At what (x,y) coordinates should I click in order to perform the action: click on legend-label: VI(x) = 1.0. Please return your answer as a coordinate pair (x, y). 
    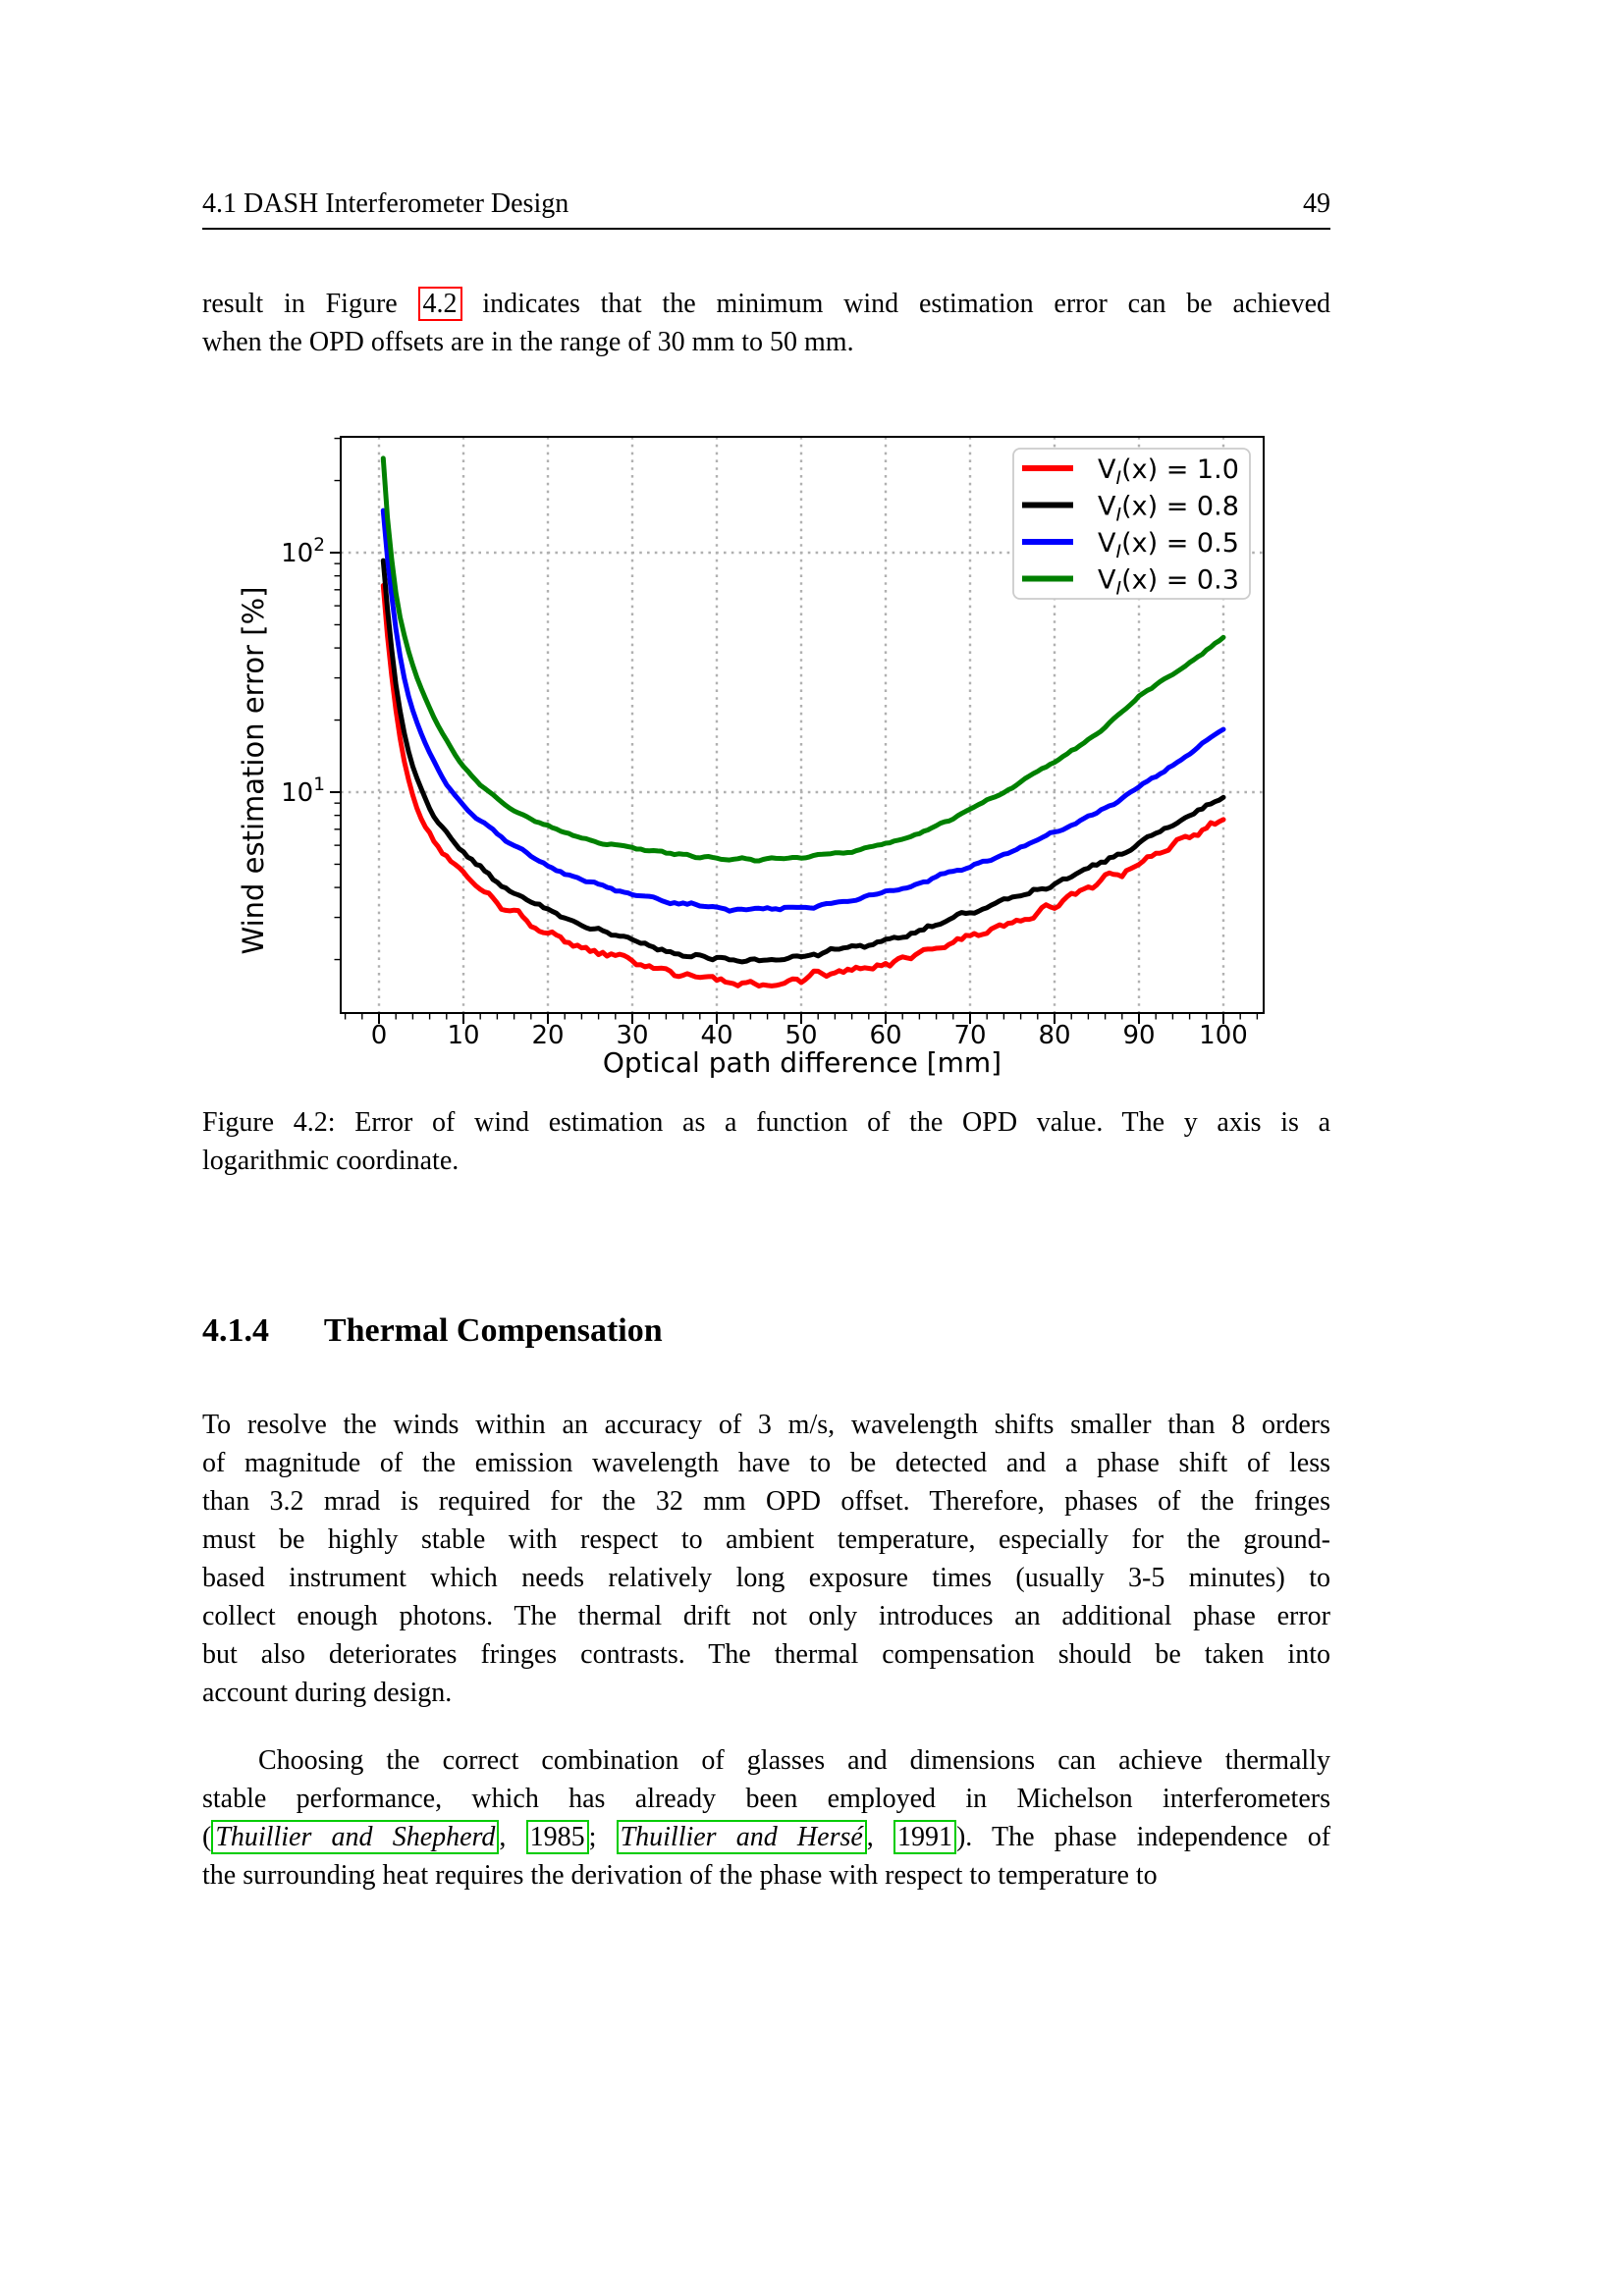
    Looking at the image, I should click on (1168, 471).